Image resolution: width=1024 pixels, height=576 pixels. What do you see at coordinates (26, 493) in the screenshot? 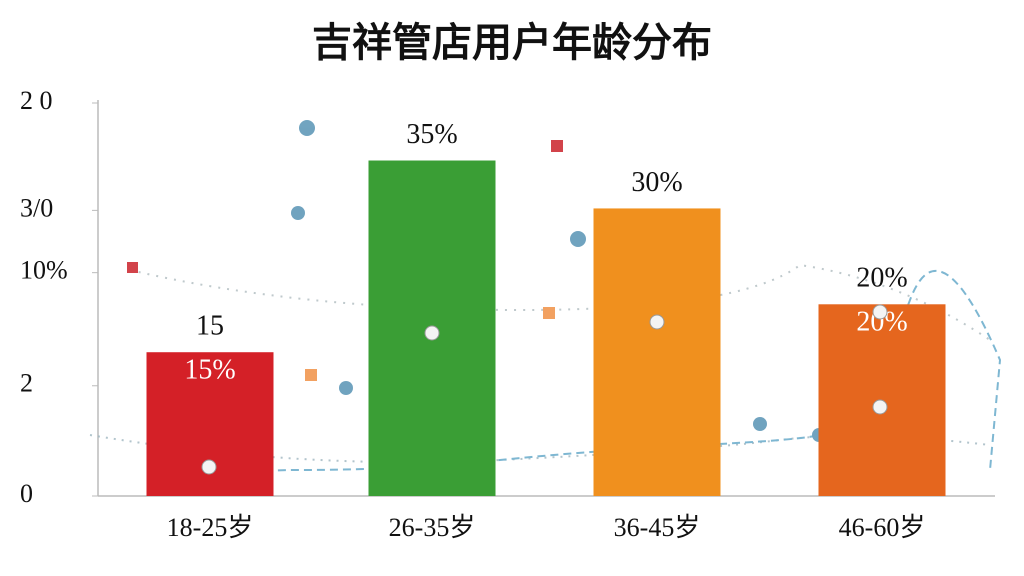
I see `y-tick-label: 0` at bounding box center [26, 493].